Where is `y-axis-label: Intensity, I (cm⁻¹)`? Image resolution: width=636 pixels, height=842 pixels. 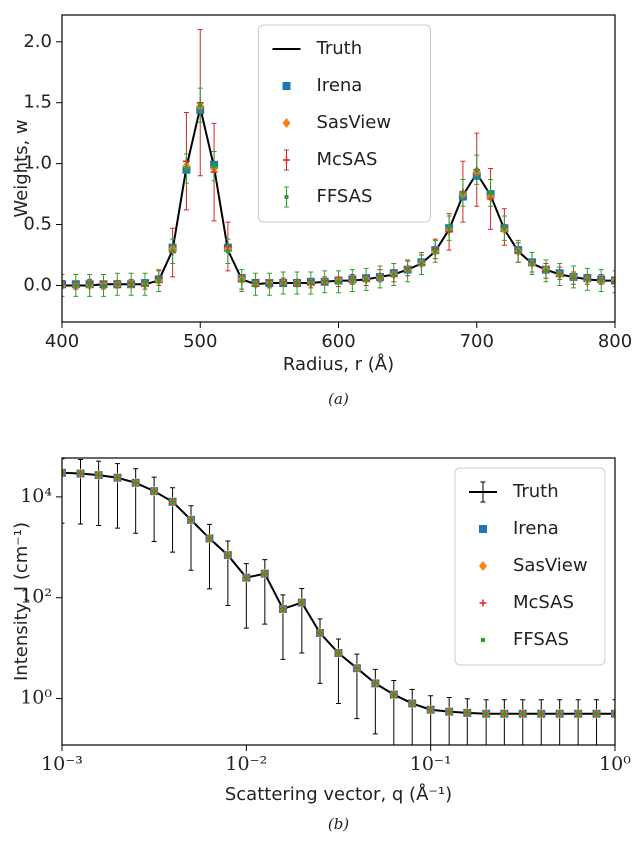 y-axis-label: Intensity, I (cm⁻¹) is located at coordinates (21, 601).